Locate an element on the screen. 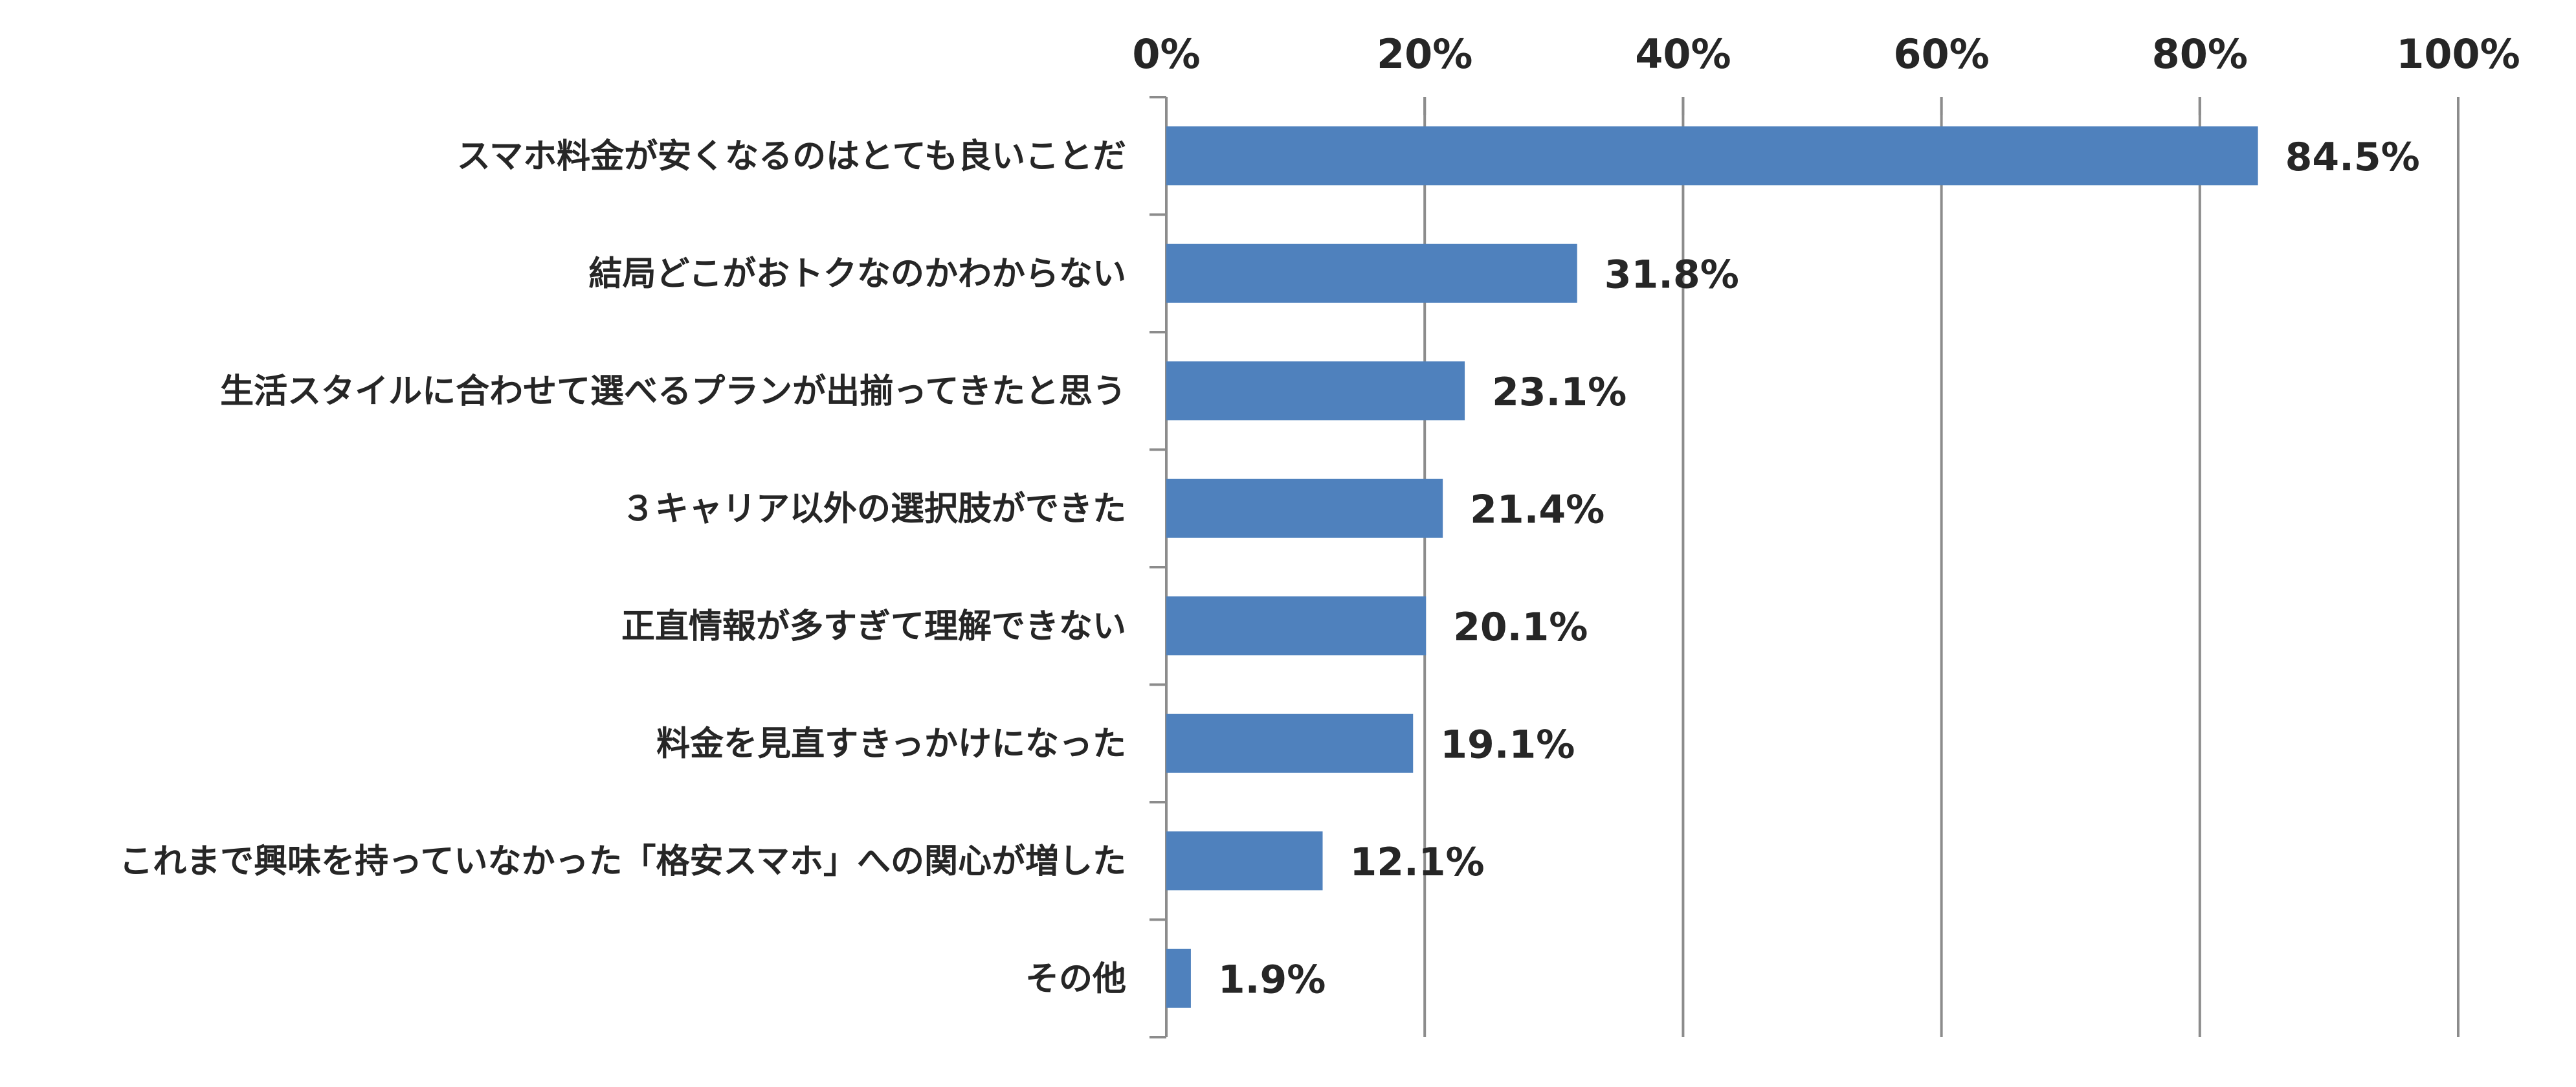 The width and height of the screenshot is (2576, 1087). category-label: スマホ料金が安くなるのはとても良いことだ is located at coordinates (791, 156).